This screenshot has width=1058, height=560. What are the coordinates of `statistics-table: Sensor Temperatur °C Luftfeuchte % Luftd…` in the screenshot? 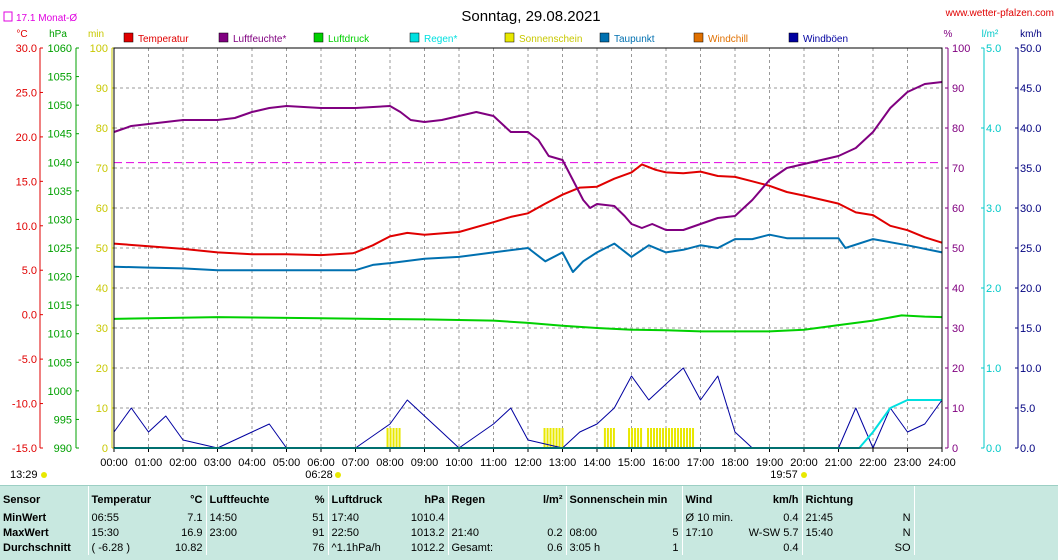 It's located at (529, 520).